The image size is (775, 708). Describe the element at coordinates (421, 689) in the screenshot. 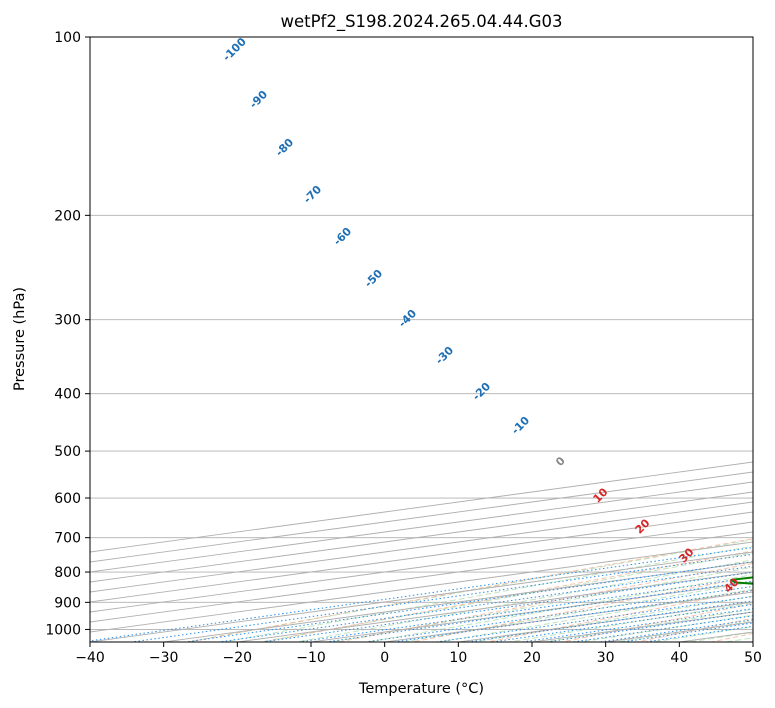

I see `x-axis-title: Temperature (°C)` at that location.